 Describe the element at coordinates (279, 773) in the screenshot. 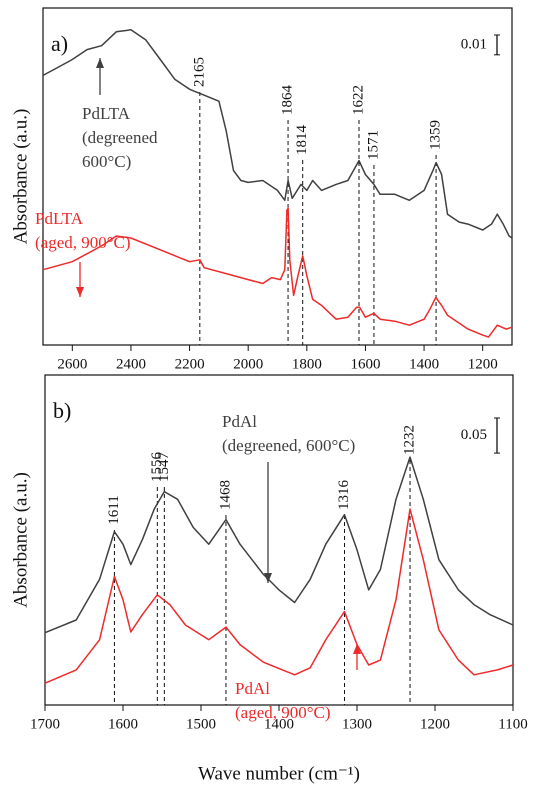

I see `x-axis-label: Wave number (cm⁻¹)` at that location.